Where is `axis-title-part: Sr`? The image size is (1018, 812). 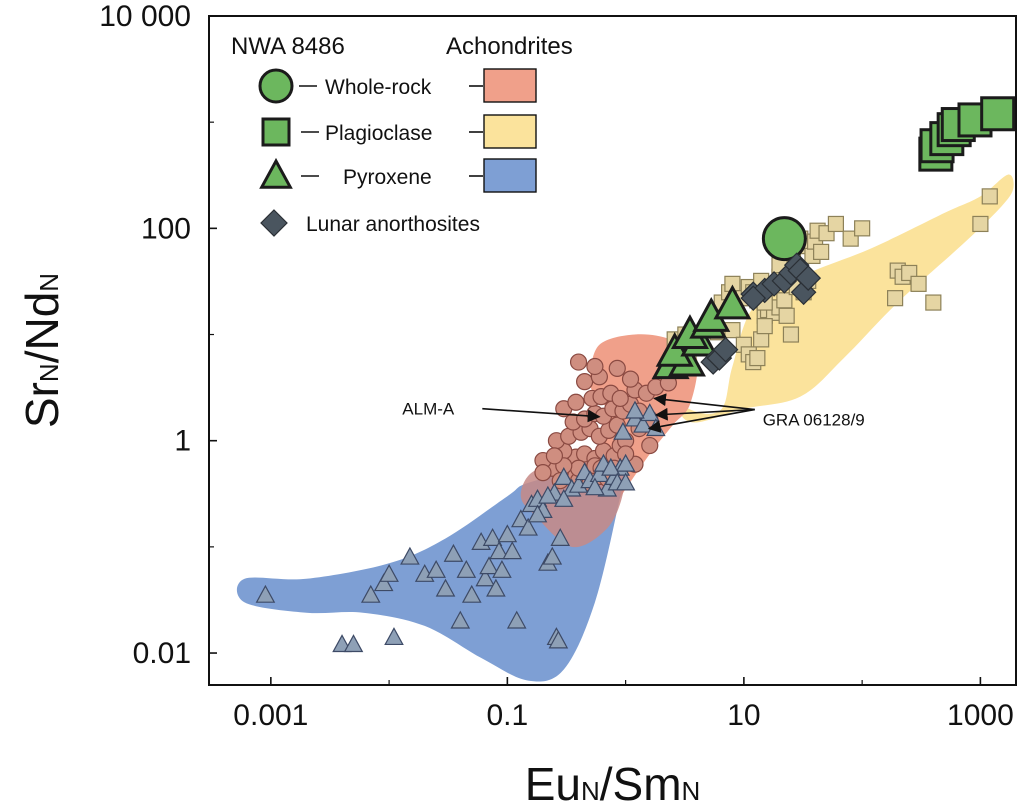 axis-title-part: Sr is located at coordinates (42, 405).